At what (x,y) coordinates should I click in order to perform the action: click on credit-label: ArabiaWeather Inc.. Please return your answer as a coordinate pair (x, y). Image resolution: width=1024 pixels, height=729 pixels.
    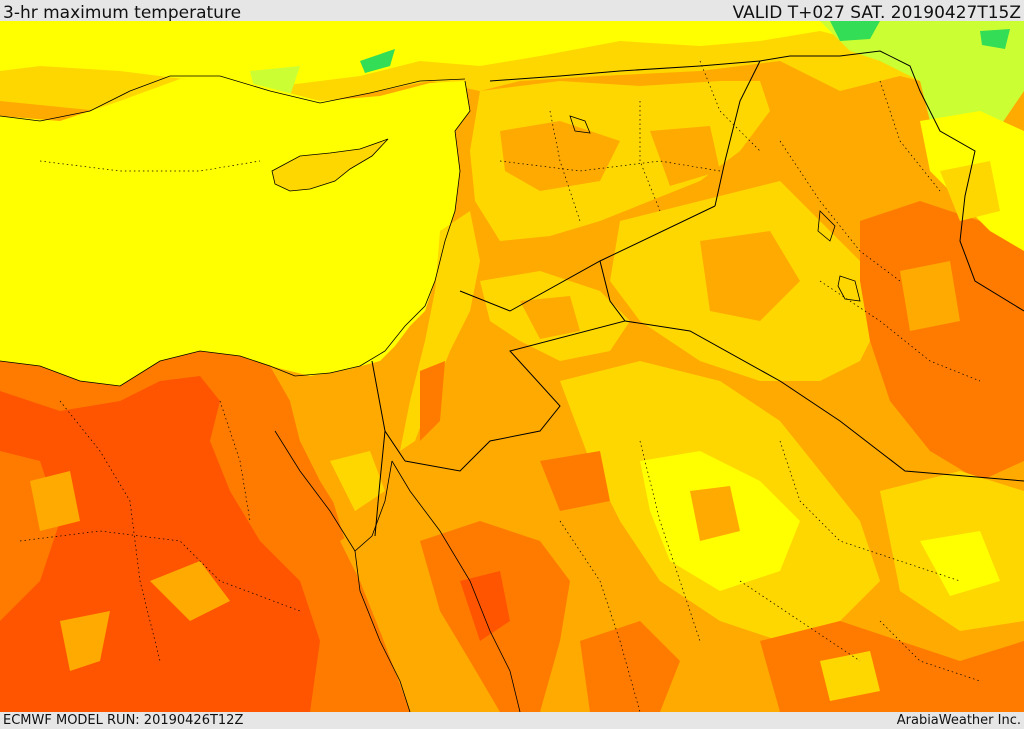
    Looking at the image, I should click on (958, 720).